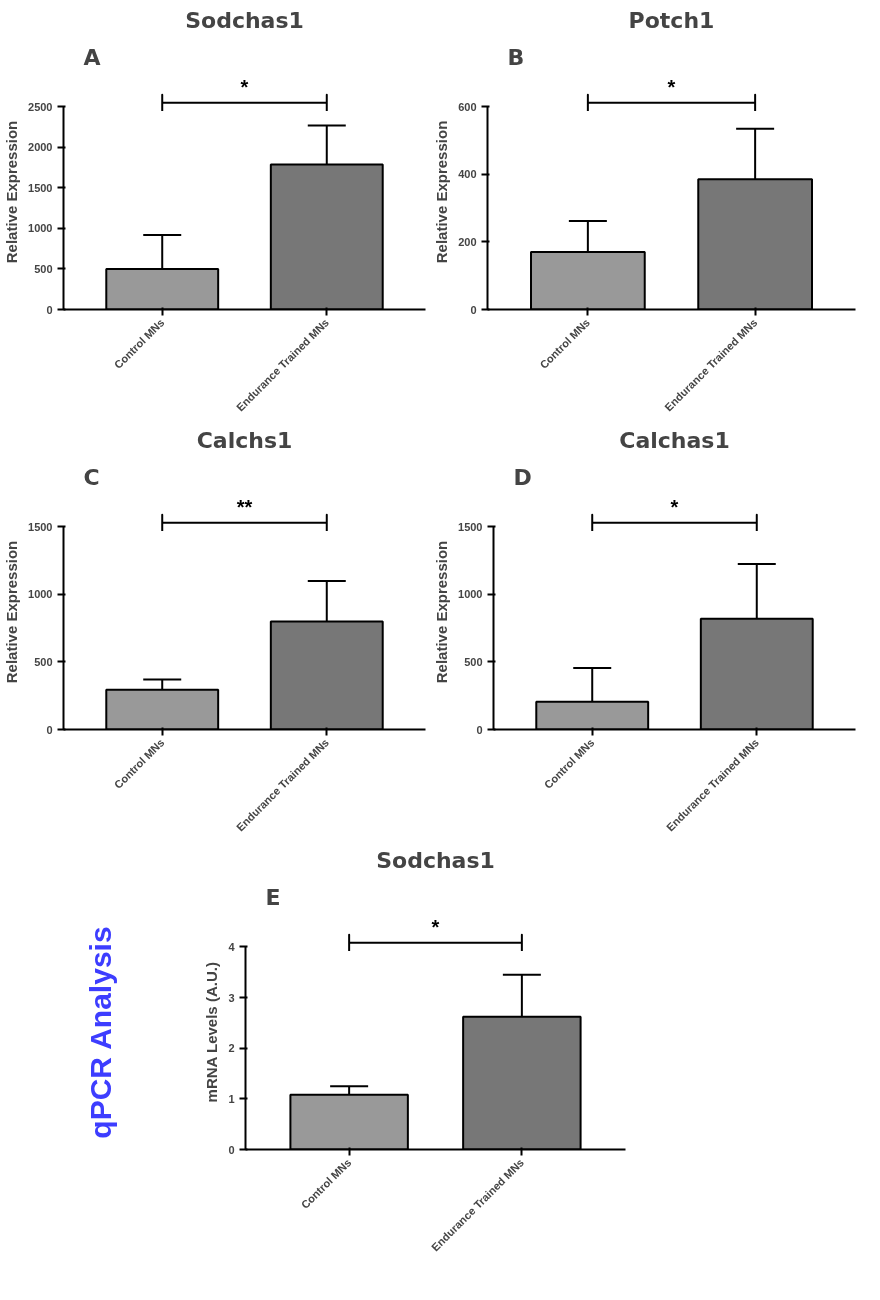 This screenshot has height=1300, width=880. Describe the element at coordinates (40, 147) in the screenshot. I see `y-tick-label: 2000` at that location.